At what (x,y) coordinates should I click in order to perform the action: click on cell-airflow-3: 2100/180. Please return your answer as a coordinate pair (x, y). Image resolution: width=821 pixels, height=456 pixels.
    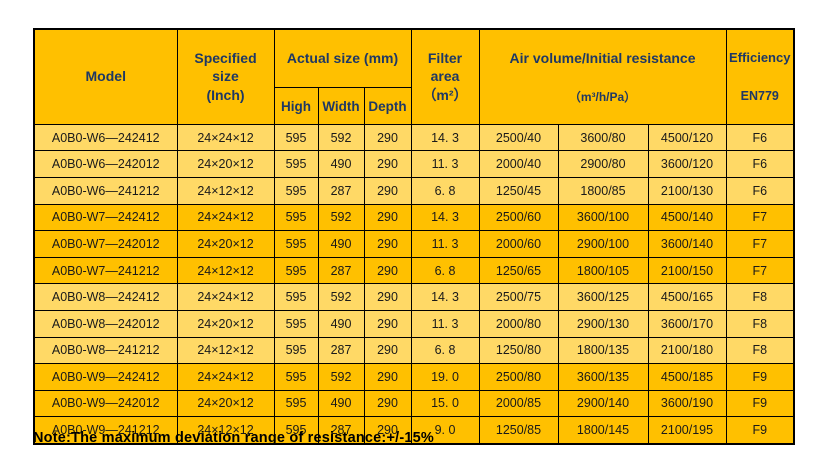
    Looking at the image, I should click on (687, 350).